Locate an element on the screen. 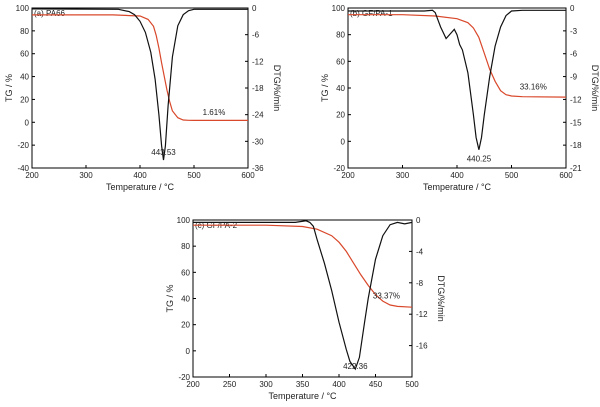  annotation-label: 1.61% is located at coordinates (214, 112).